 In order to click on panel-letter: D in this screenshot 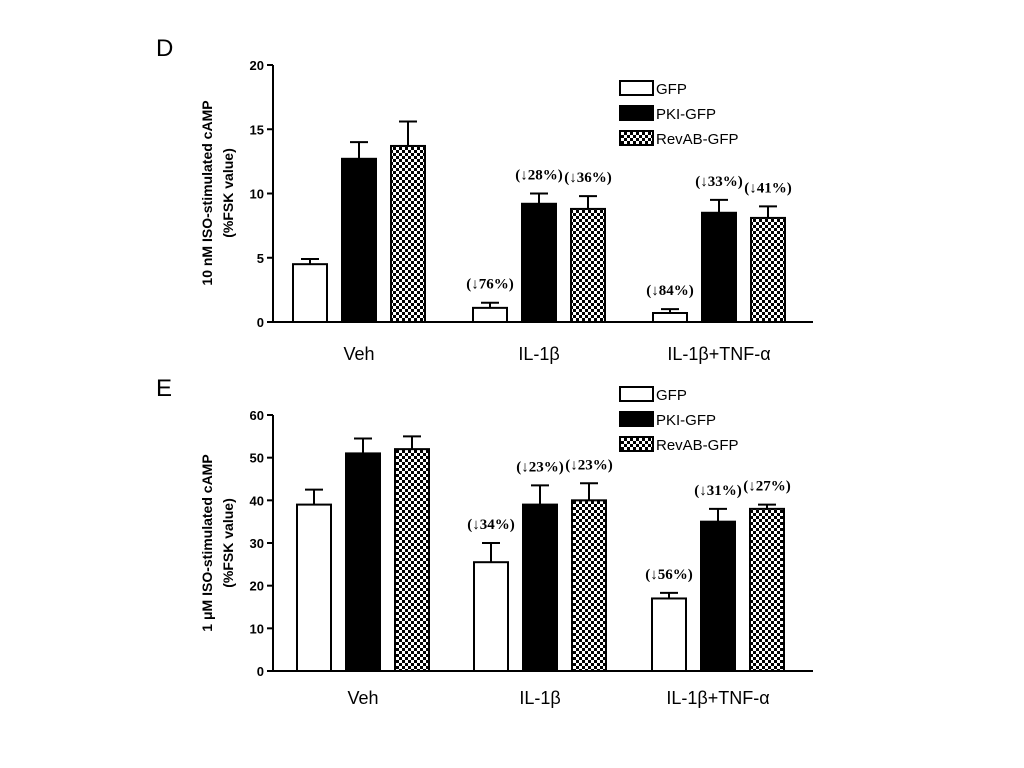, I will do `click(164, 48)`.